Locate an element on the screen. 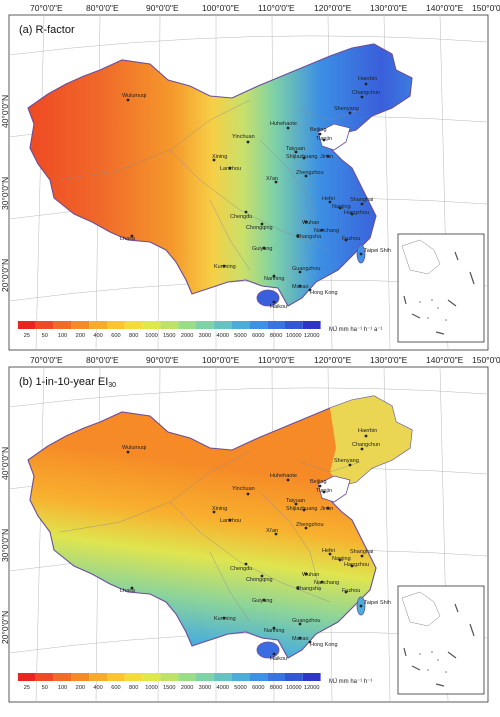 Image resolution: width=500 pixels, height=717 pixels. lon-label: 100°0'0"E is located at coordinates (221, 360).